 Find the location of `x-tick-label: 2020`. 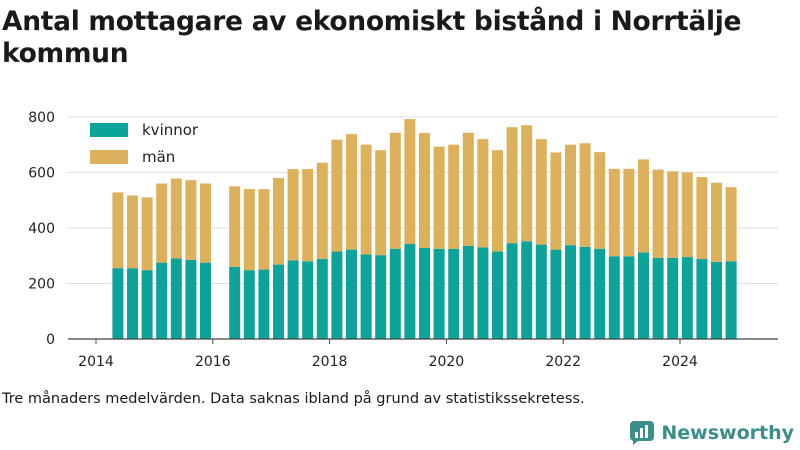

x-tick-label: 2020 is located at coordinates (447, 362).